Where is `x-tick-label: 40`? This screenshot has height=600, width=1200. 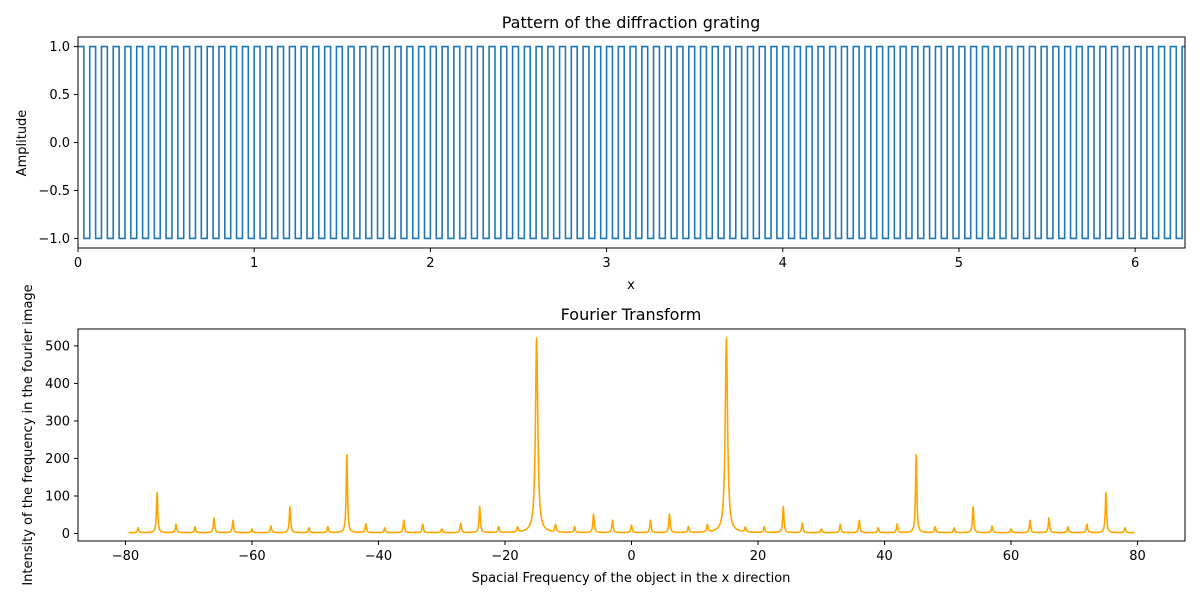 x-tick-label: 40 is located at coordinates (884, 556).